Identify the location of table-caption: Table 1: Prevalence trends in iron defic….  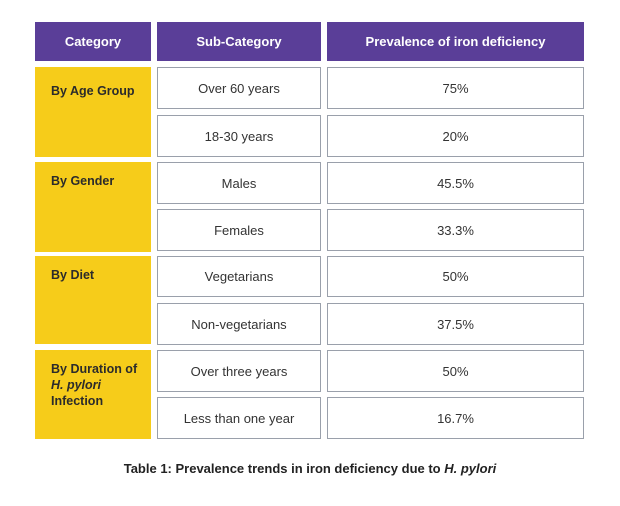
(310, 468).